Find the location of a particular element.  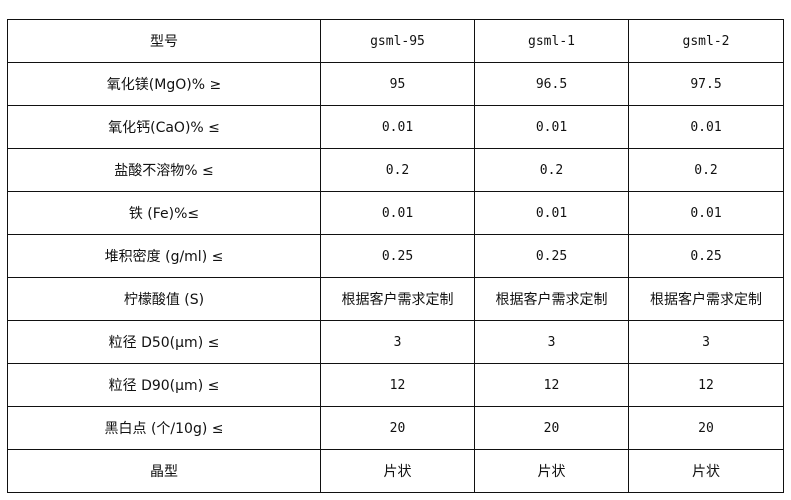

table-row: 粒径 D90(μm) ≤12 12 12 is located at coordinates (395, 385).